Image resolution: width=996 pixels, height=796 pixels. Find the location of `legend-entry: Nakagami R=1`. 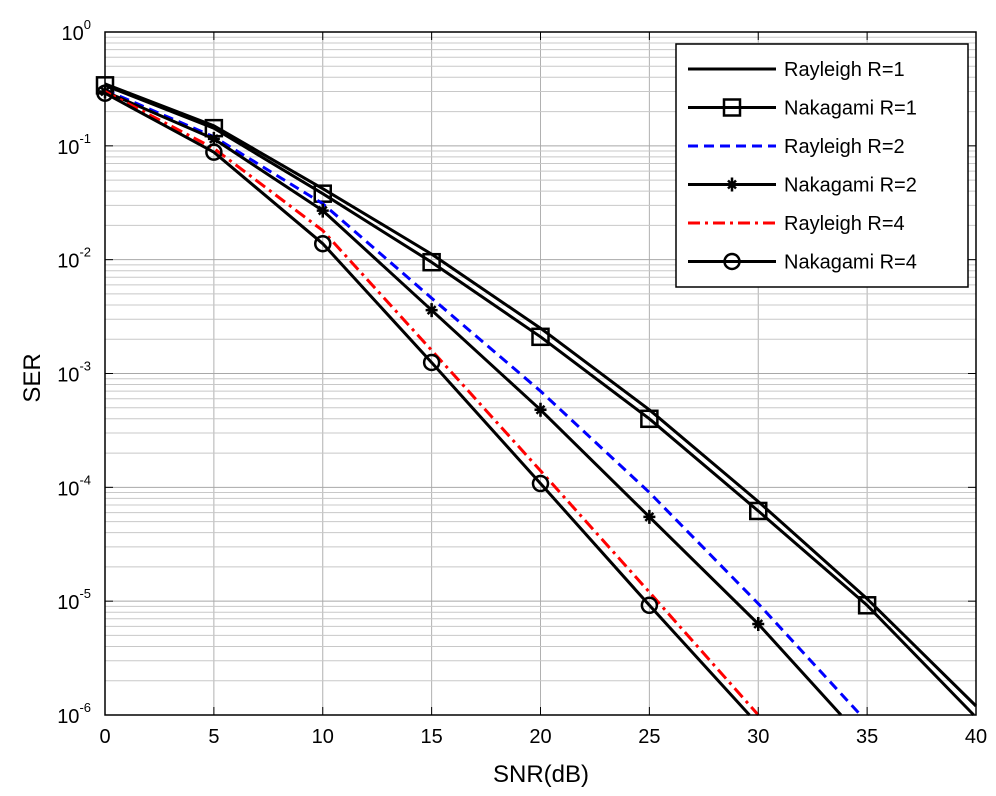

legend-entry: Nakagami R=1 is located at coordinates (802, 109).